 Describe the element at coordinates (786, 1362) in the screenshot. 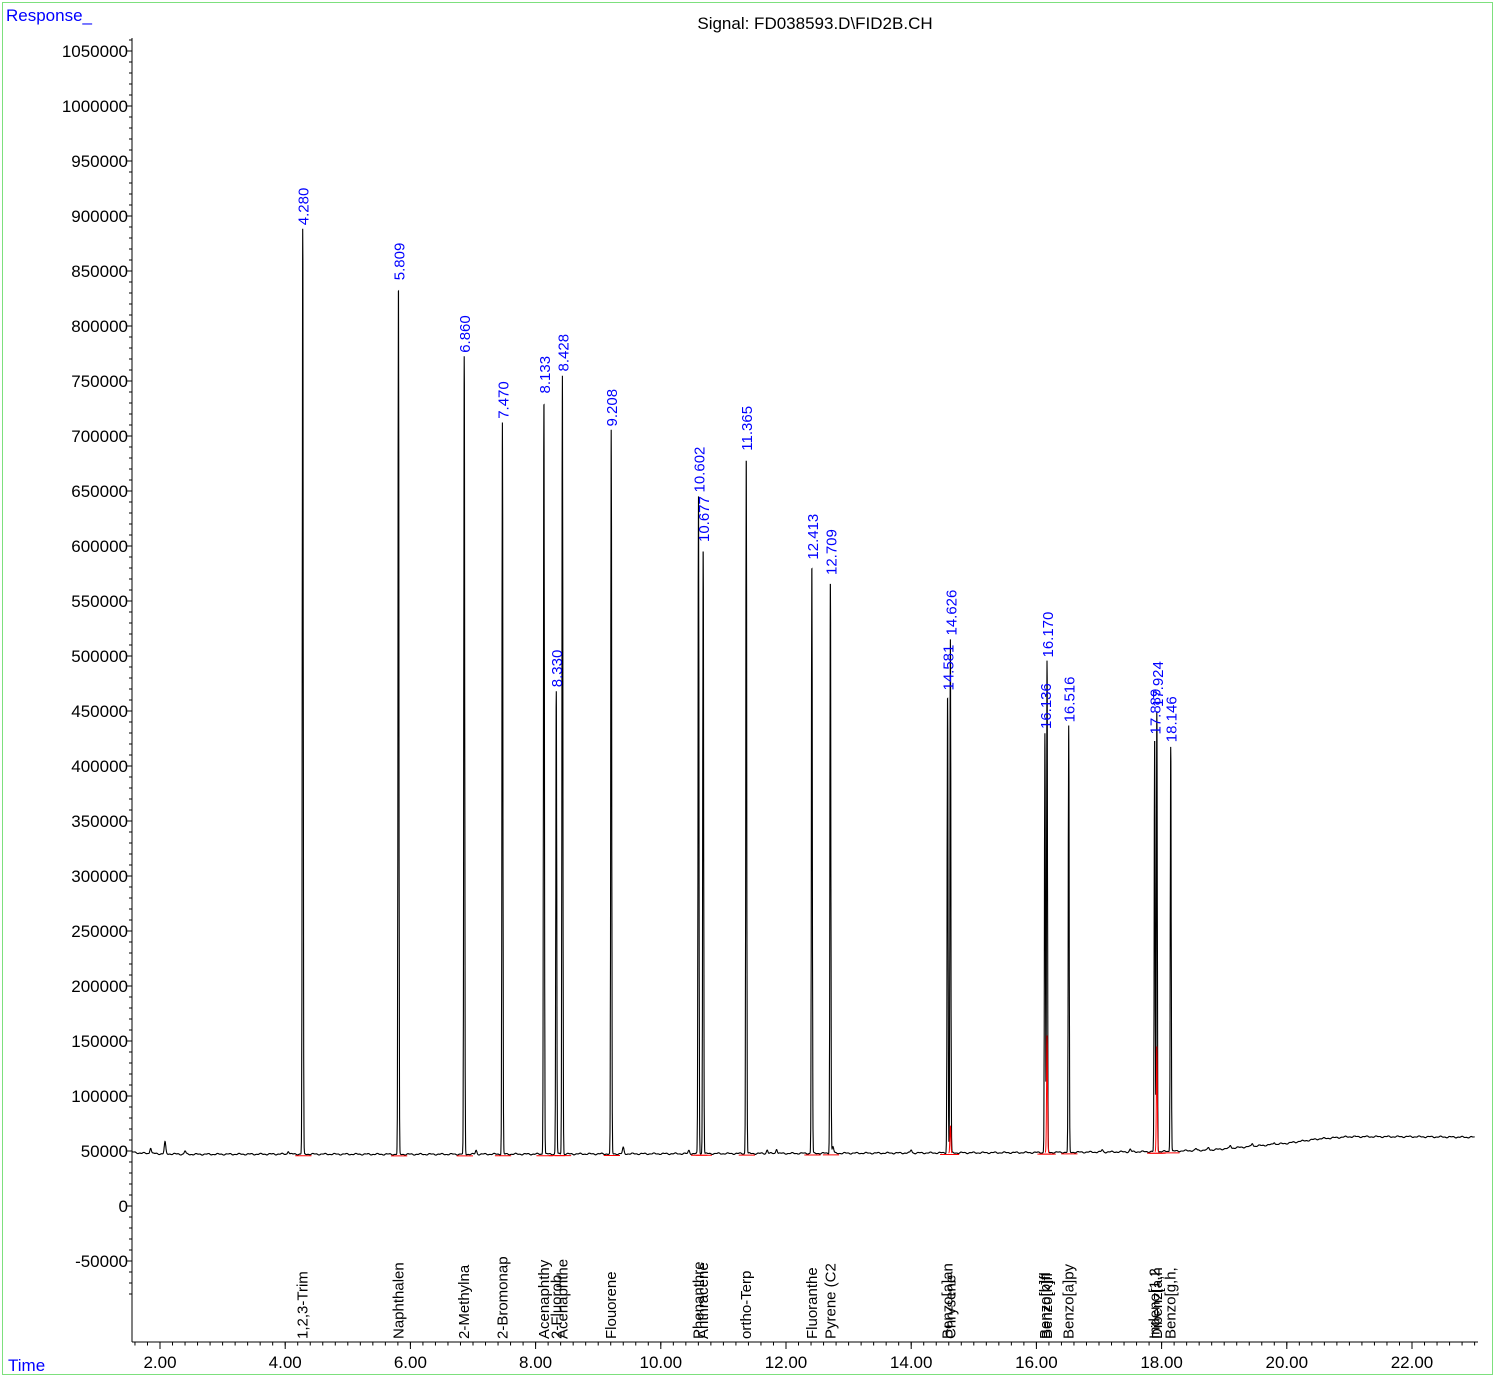

I see `x-tick-label: 12.00` at that location.